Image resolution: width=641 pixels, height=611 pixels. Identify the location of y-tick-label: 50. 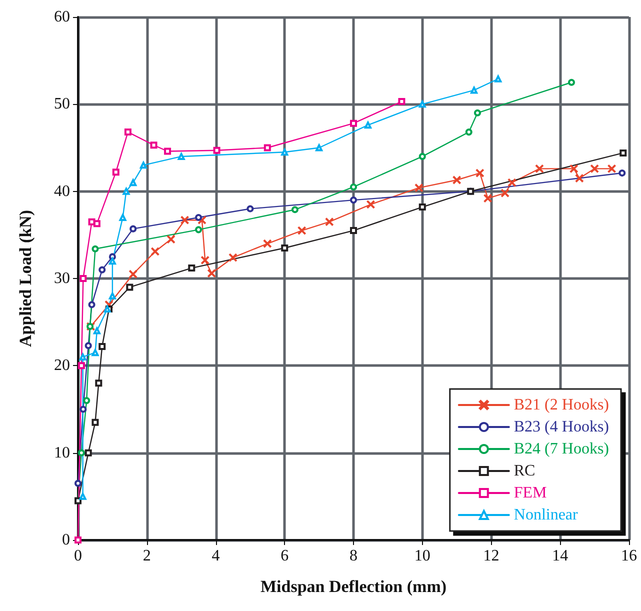
(62, 104).